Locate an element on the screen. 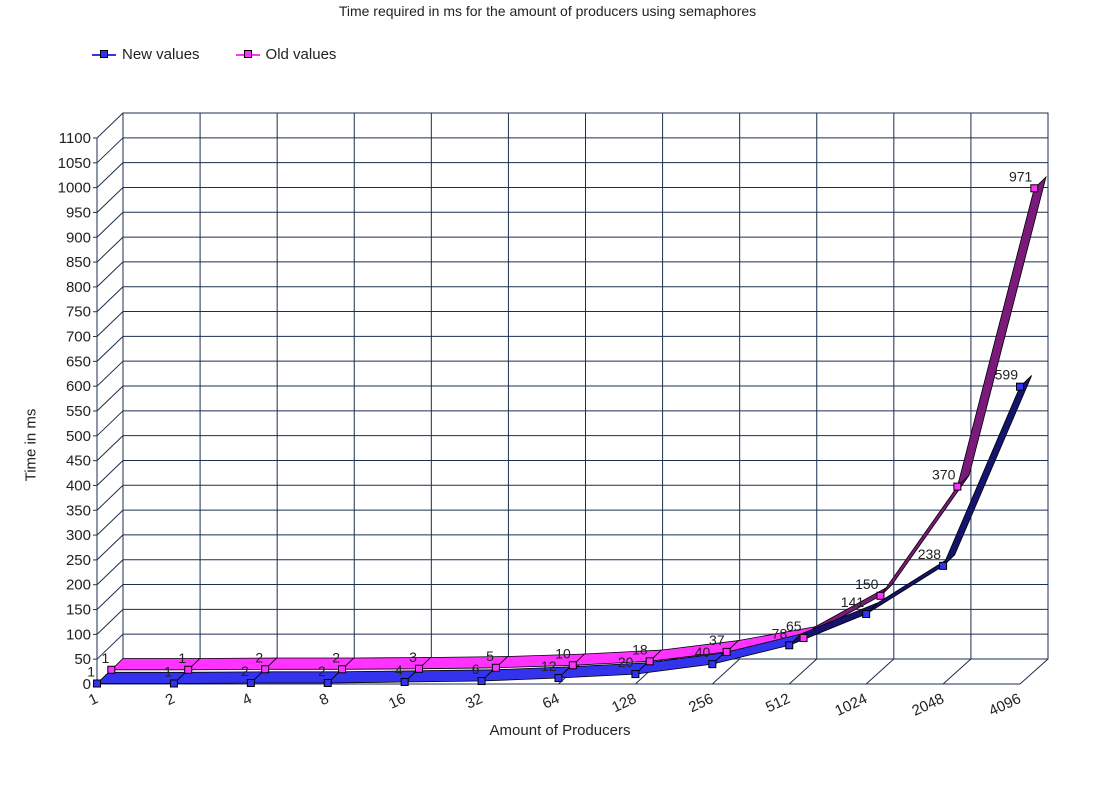  new-values-data-label-7: 20 is located at coordinates (626, 662).